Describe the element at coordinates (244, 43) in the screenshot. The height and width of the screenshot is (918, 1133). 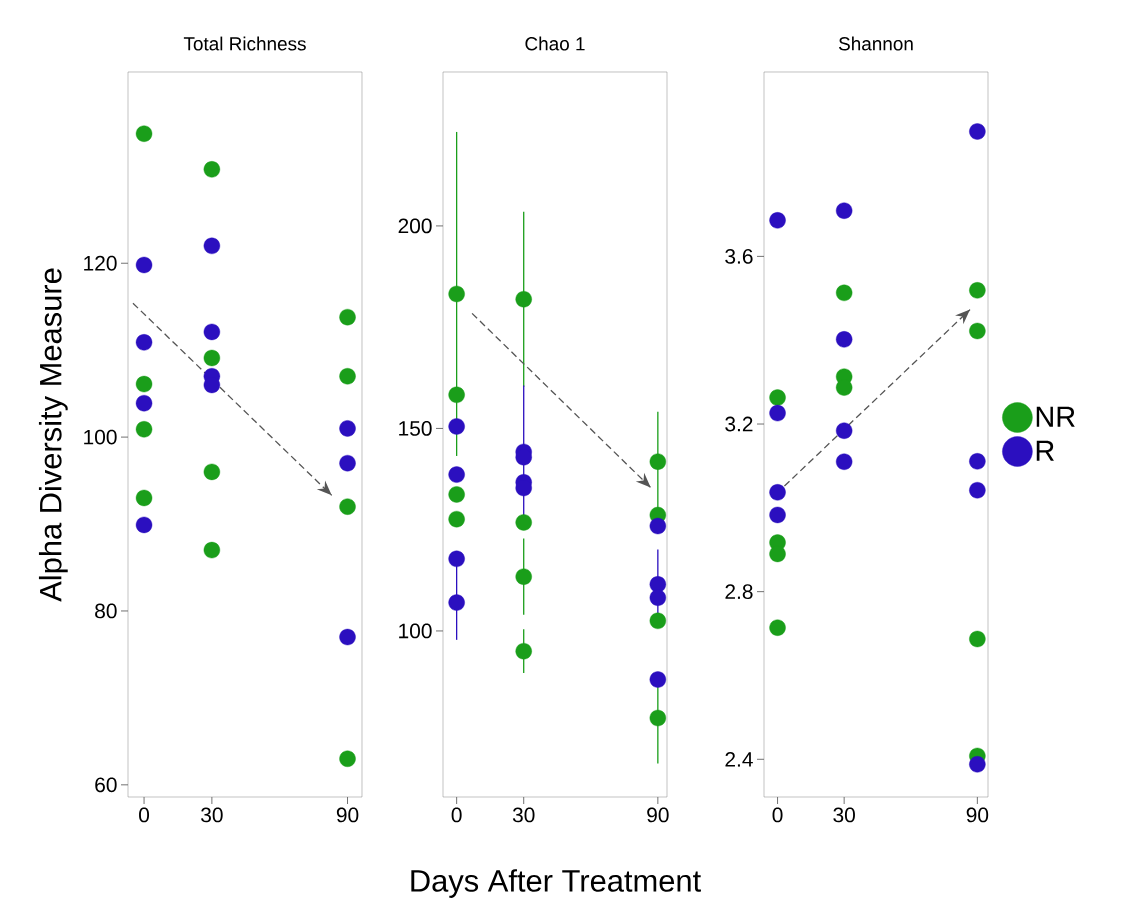
I see `chart-title: Total Richness` at that location.